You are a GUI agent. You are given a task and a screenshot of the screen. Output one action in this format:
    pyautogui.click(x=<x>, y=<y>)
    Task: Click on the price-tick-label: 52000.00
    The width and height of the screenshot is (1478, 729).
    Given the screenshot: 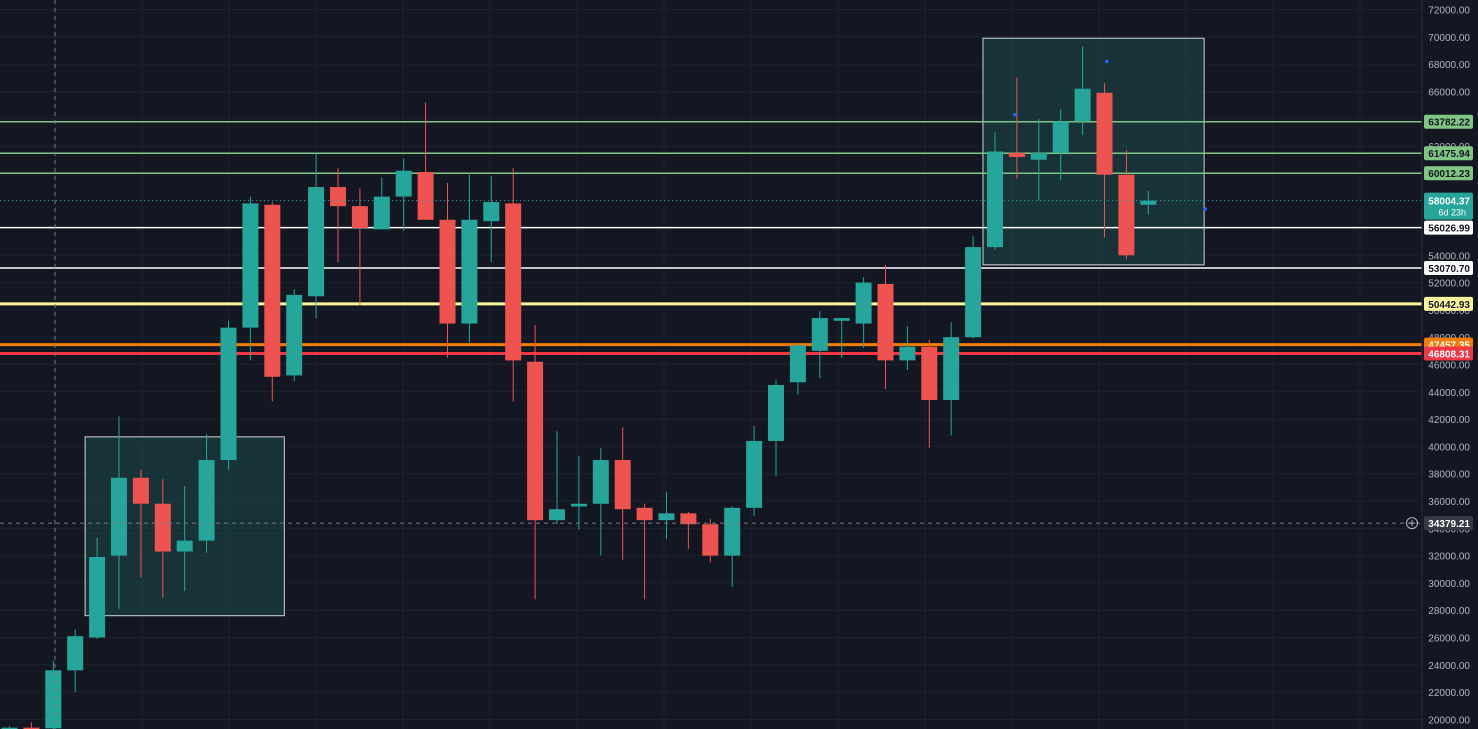 What is the action you would take?
    pyautogui.click(x=1449, y=284)
    